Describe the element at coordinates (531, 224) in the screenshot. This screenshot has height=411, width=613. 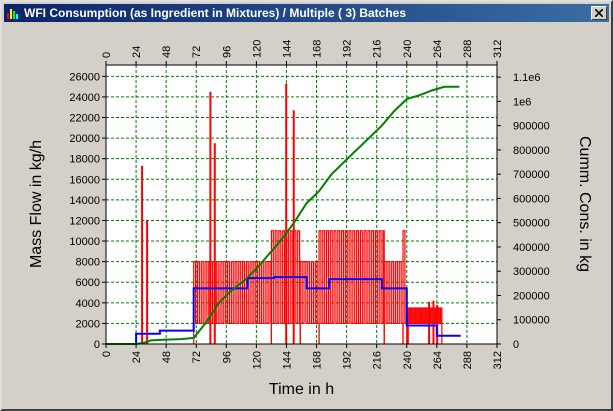
I see `y-right-tick-label: 500000` at that location.